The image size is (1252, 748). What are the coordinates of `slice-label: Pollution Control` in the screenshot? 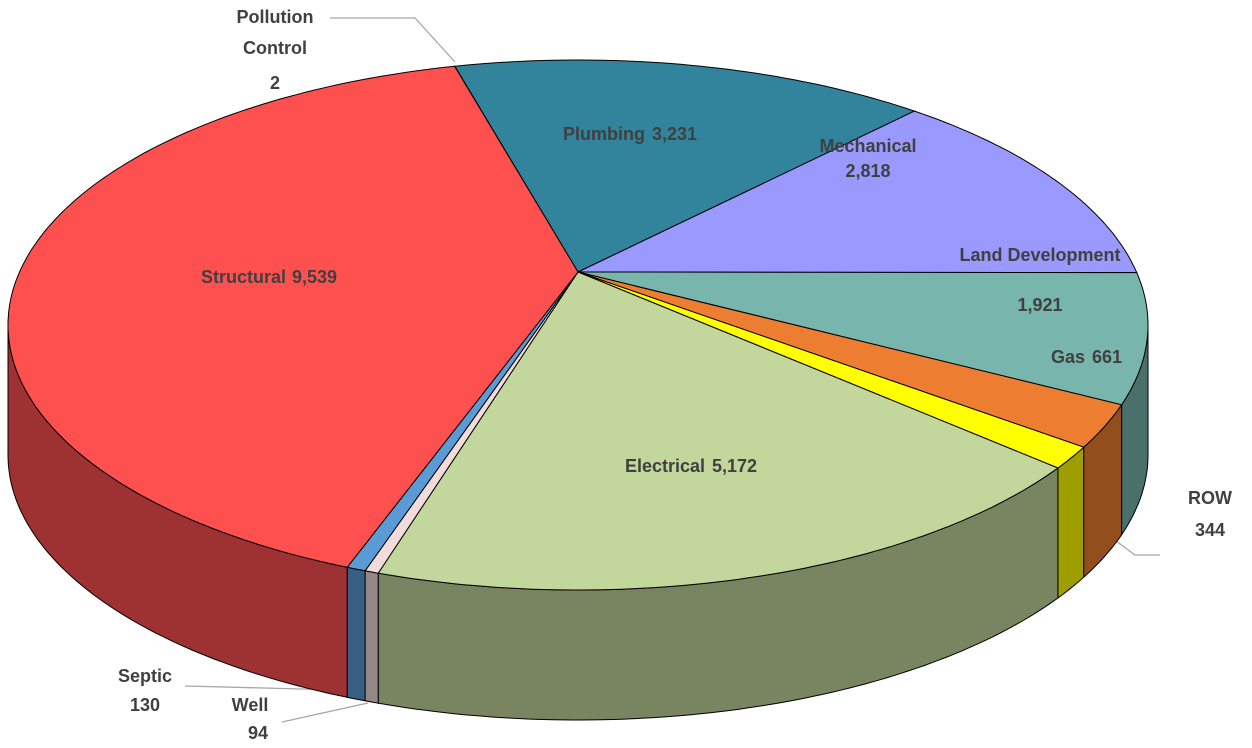 It's located at (275, 32).